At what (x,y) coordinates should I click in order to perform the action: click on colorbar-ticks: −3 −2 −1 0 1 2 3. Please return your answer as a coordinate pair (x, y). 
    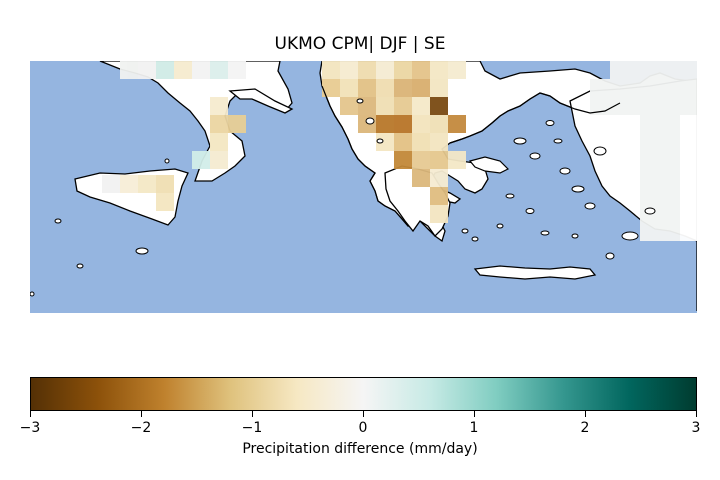
    Looking at the image, I should click on (360, 426).